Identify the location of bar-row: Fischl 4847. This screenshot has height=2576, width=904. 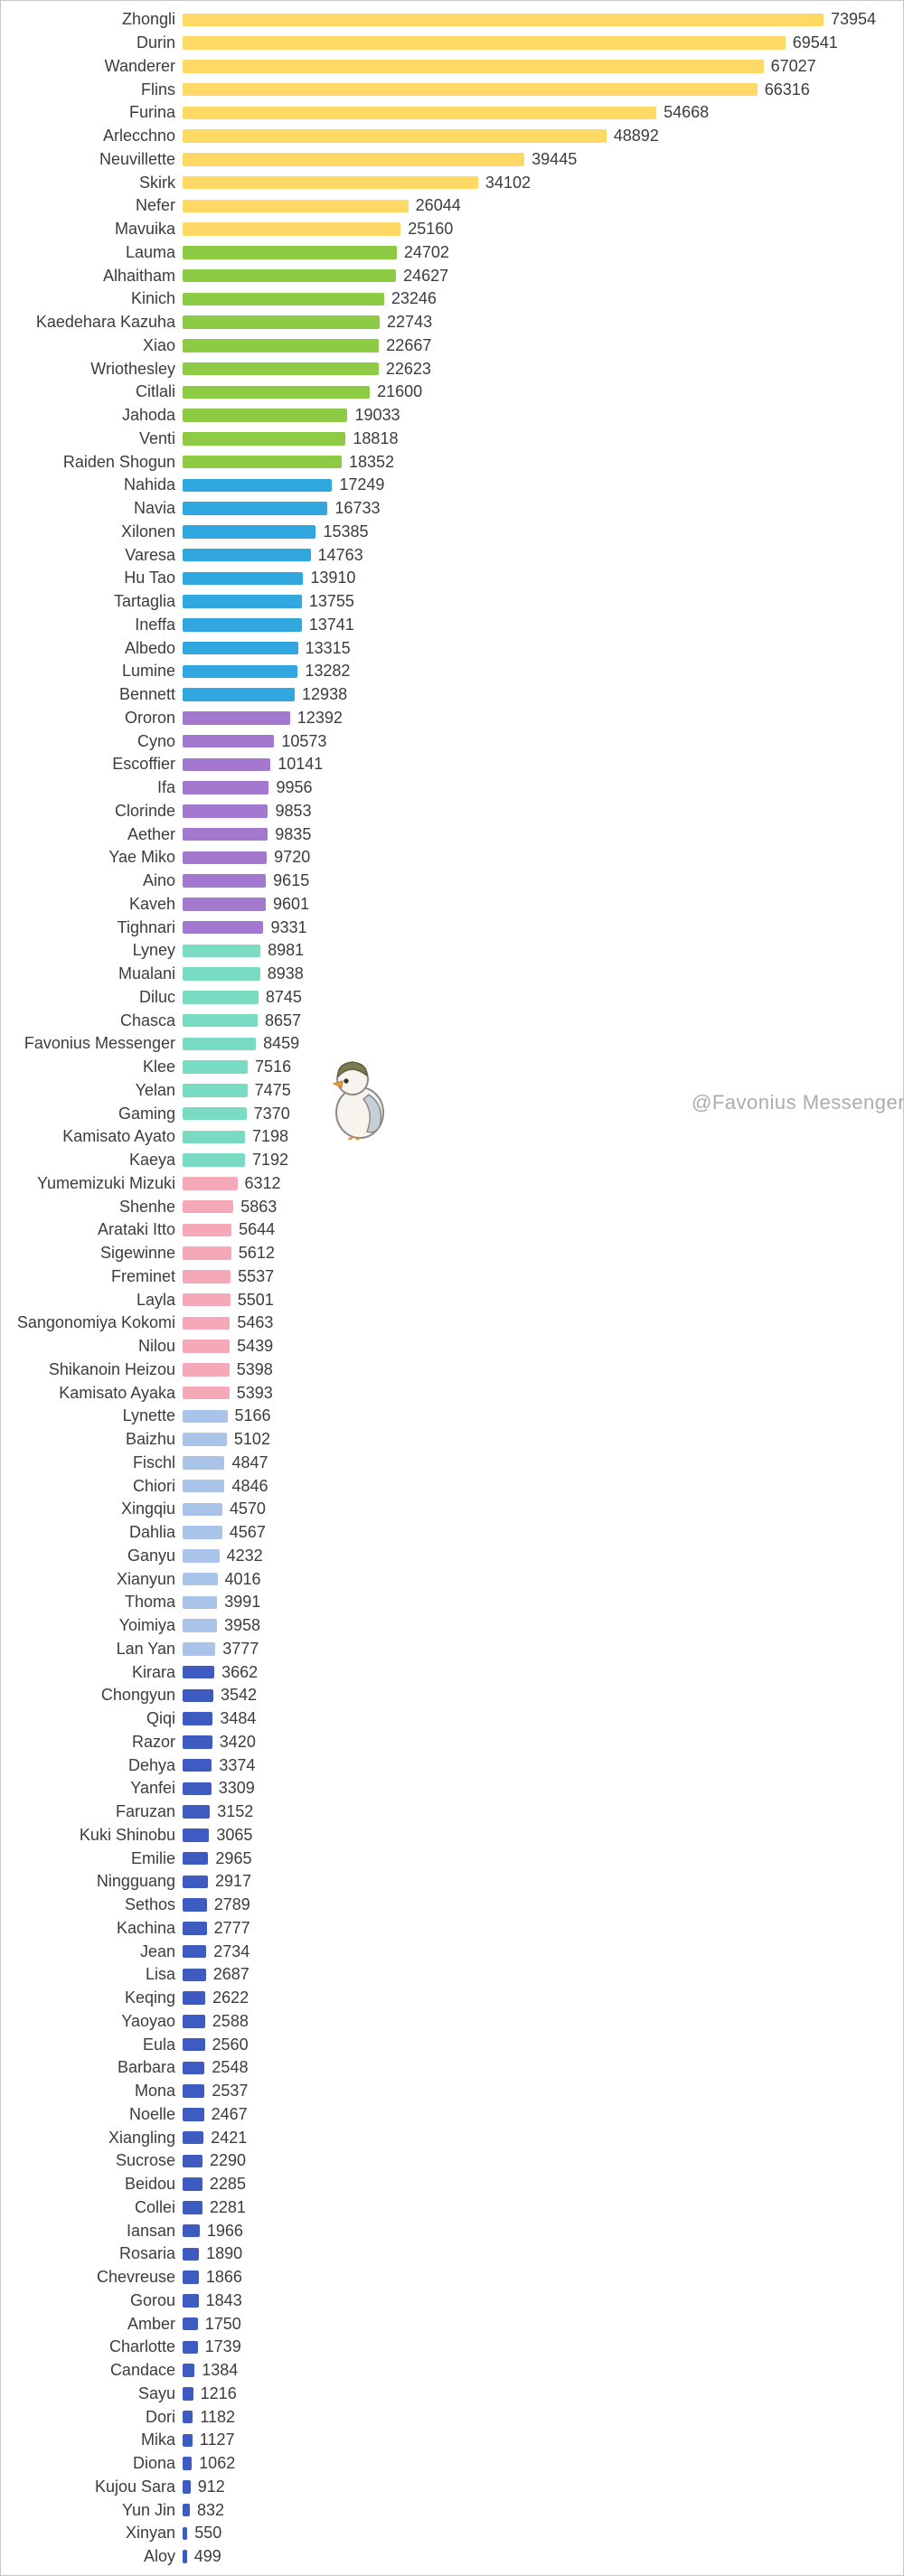
(452, 1463).